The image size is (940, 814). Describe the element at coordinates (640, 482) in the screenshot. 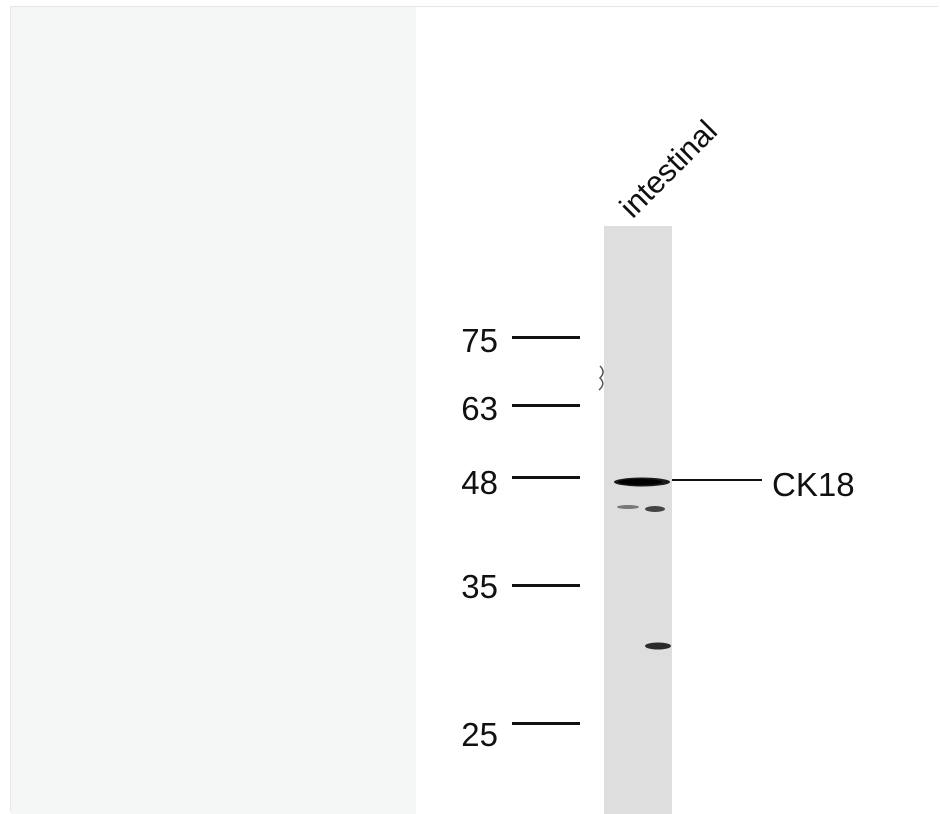

I see `ck18-band-core` at that location.